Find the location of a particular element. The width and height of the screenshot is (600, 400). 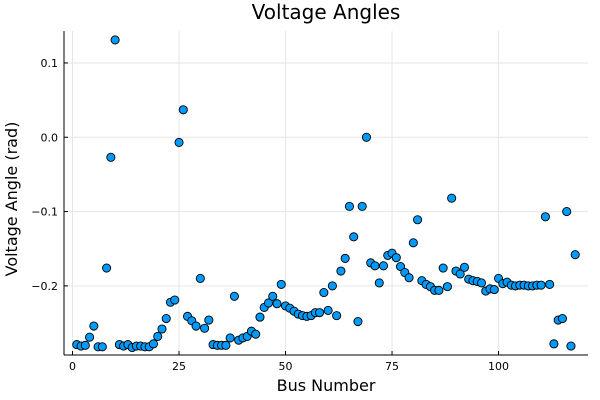

x-tick-label: 100 is located at coordinates (498, 366).